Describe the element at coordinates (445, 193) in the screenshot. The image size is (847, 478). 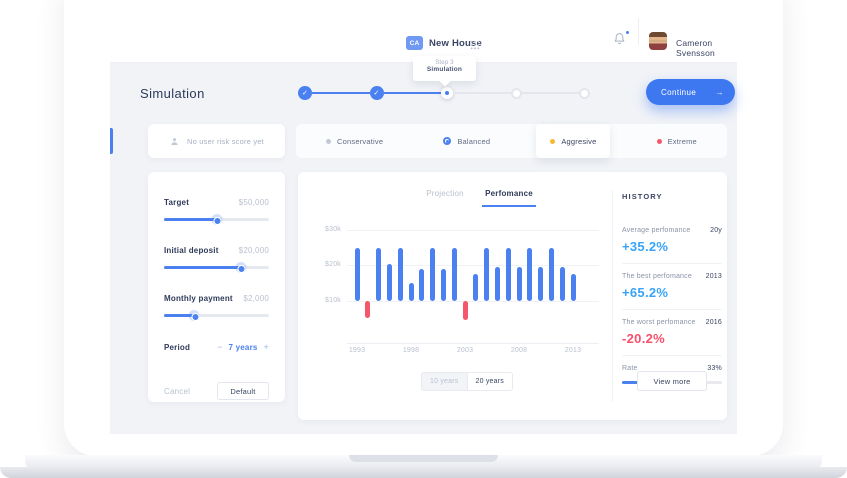
I see `tab-projection: Projection` at that location.